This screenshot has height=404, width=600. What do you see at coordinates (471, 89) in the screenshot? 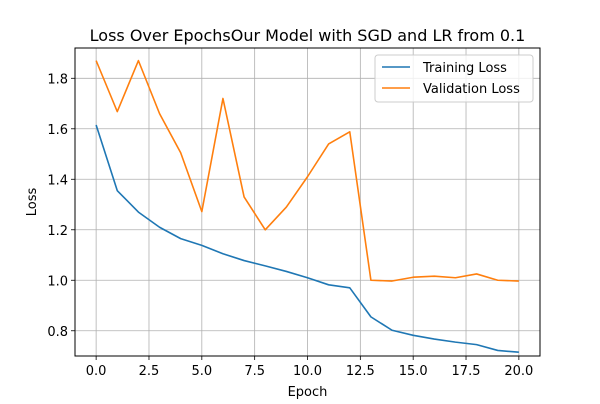
I see `legend-label-1: Validation Loss` at bounding box center [471, 89].